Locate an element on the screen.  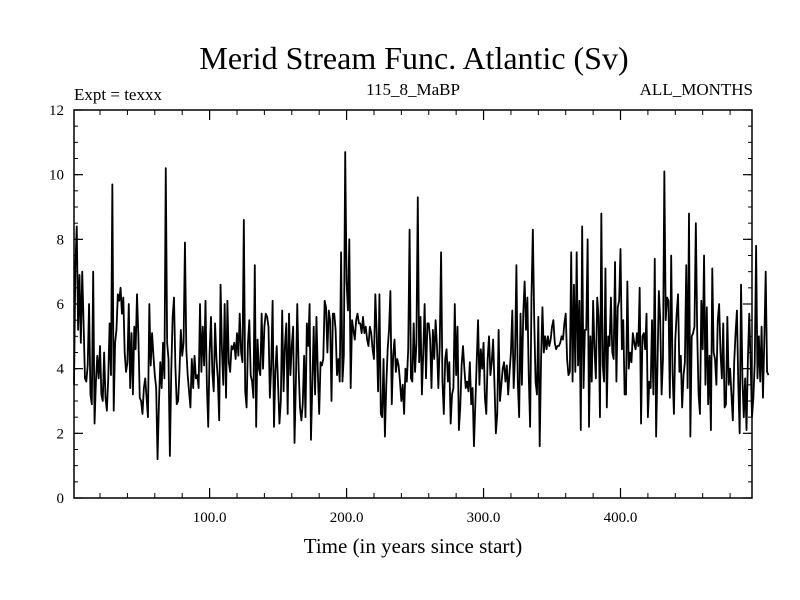
y-tick-label: 2 is located at coordinates (61, 434).